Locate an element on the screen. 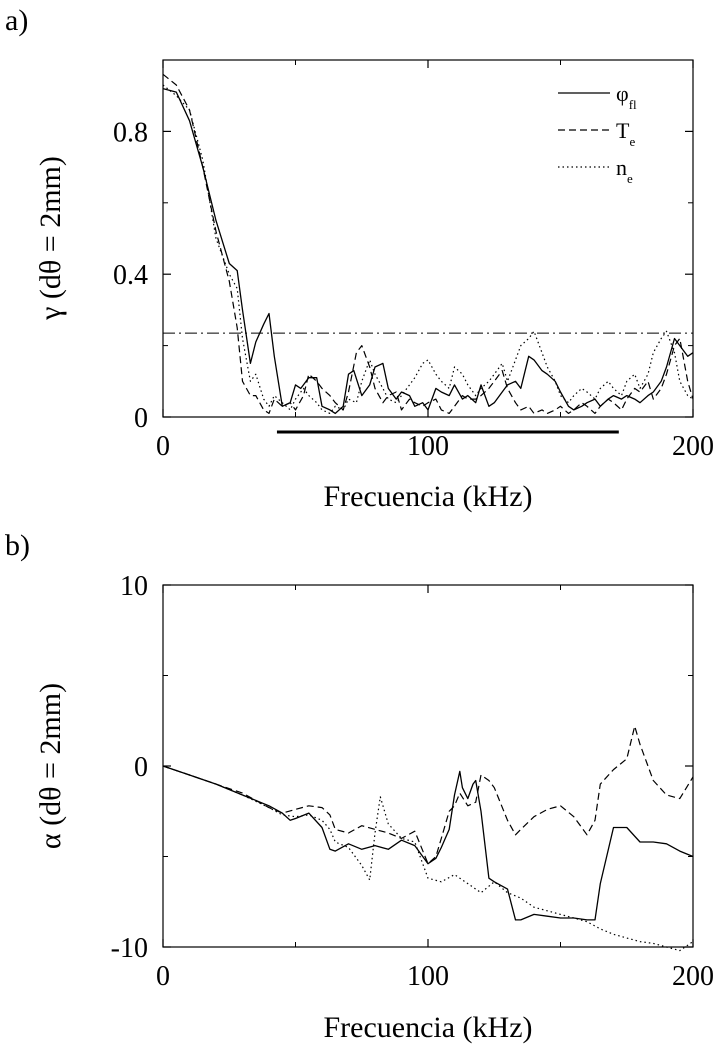  y-axis-label-b: α (dθ = 2mm) is located at coordinates (50, 766).